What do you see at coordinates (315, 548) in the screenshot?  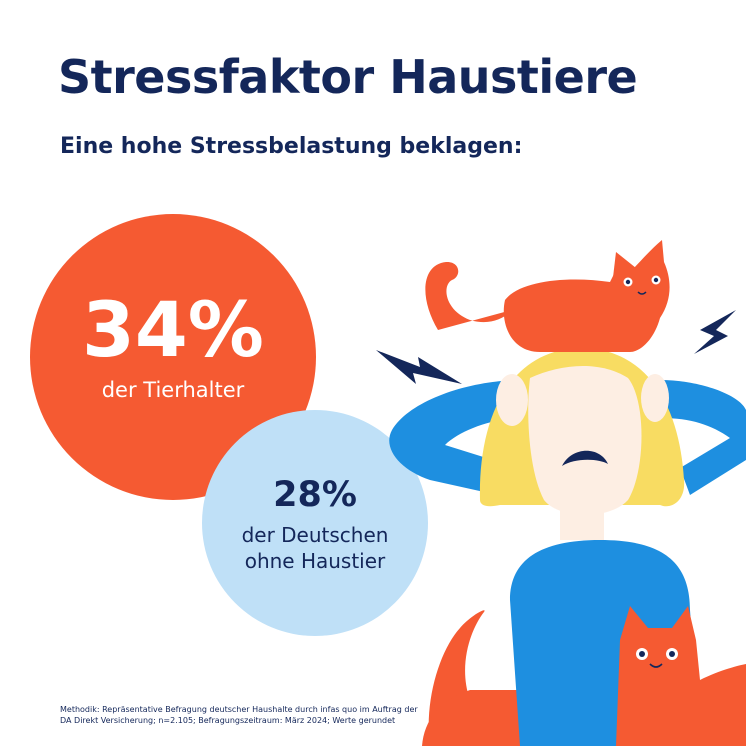 I see `non-owners-label: der Deutschen ohne Haustier` at bounding box center [315, 548].